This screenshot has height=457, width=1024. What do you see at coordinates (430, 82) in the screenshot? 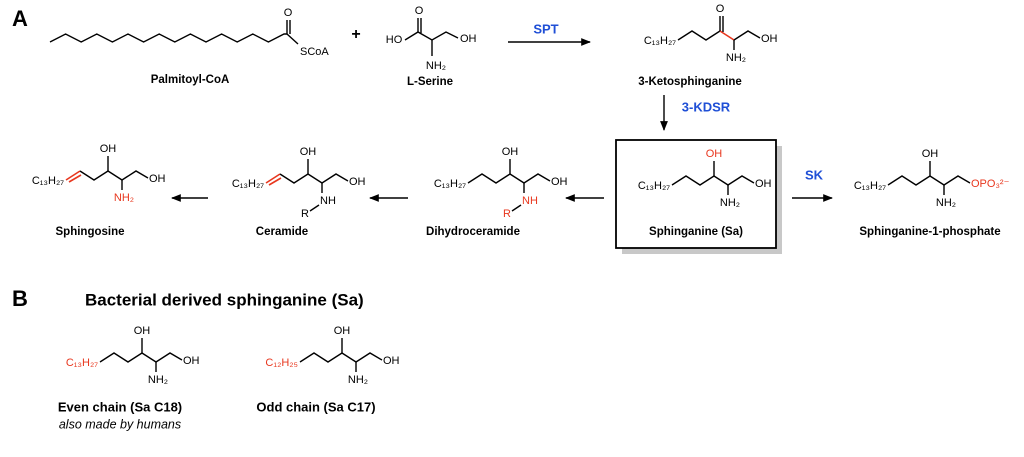
I see `compound-name: L-Serine` at bounding box center [430, 82].